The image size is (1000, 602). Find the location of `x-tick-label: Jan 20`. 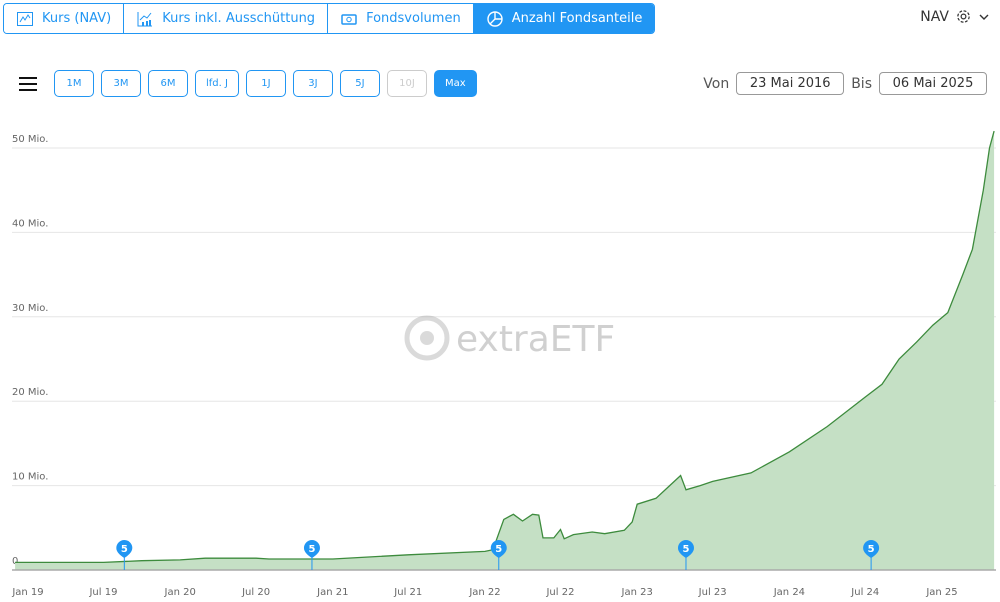

x-tick-label: Jan 20 is located at coordinates (180, 592).